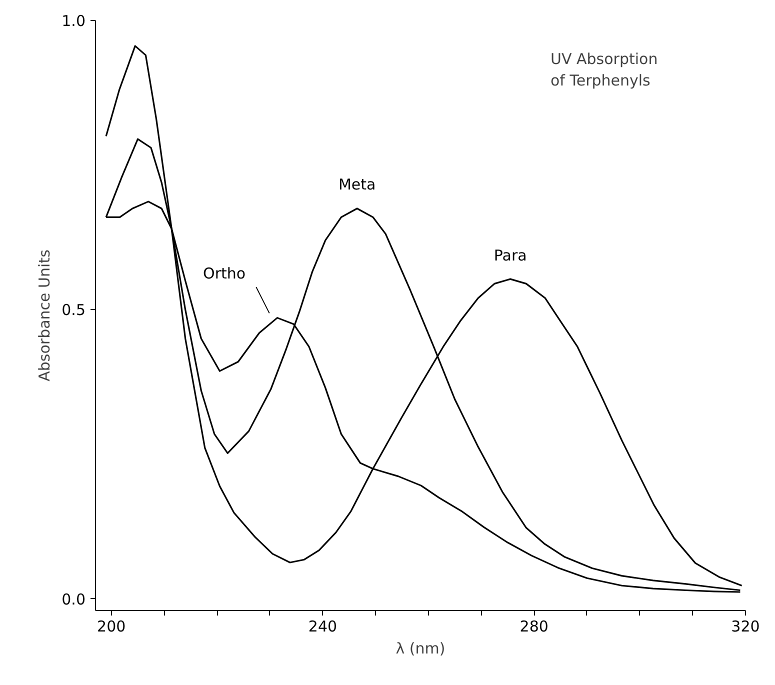  I want to click on y-tick-label: 0.0, so click(74, 599).